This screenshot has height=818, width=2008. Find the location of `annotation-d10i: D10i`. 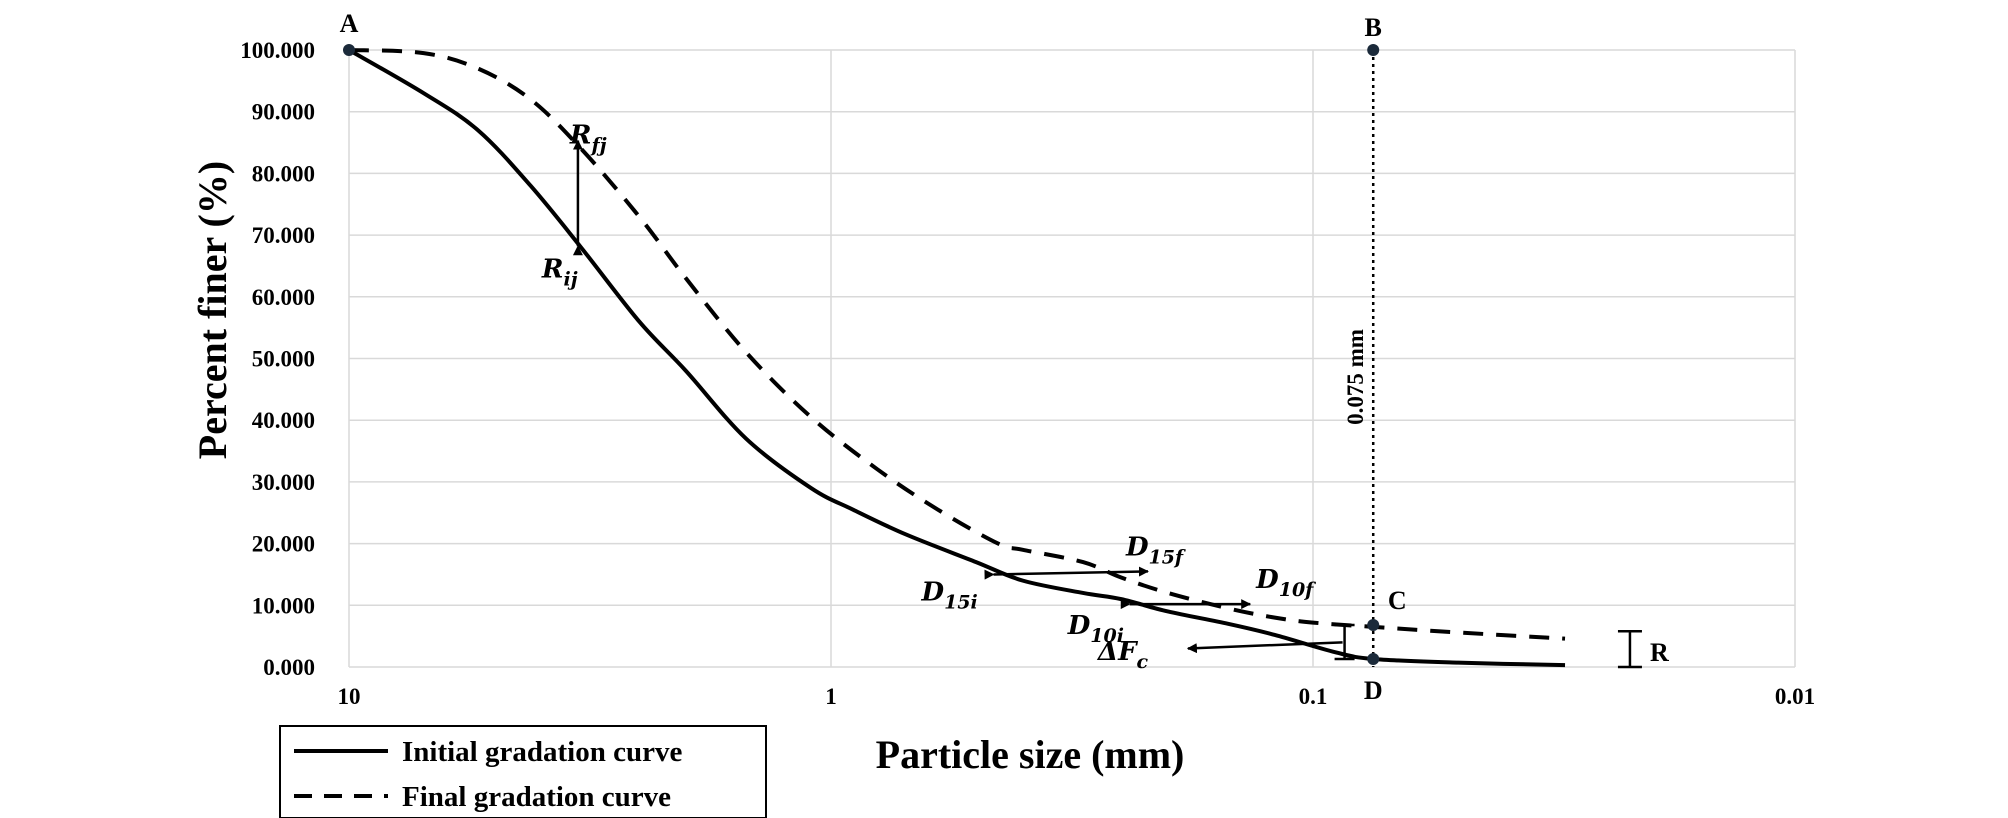

annotation-d10i: D10i is located at coordinates (1095, 629).